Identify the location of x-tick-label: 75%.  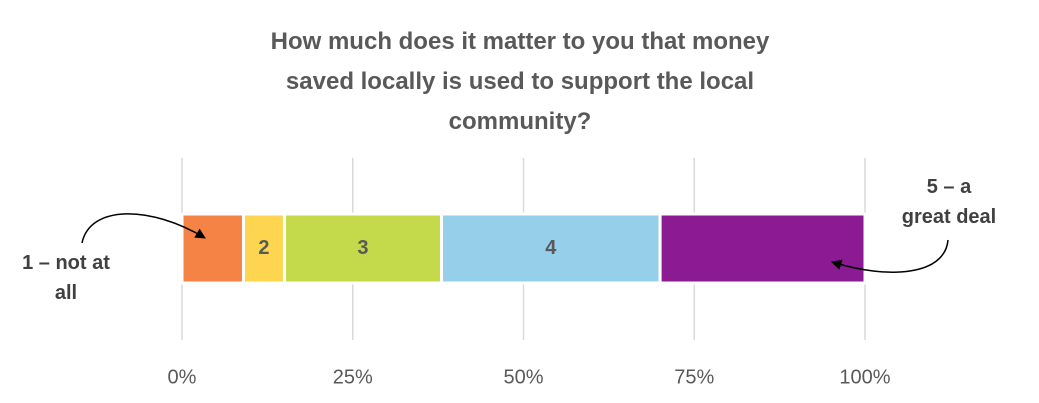
(694, 377).